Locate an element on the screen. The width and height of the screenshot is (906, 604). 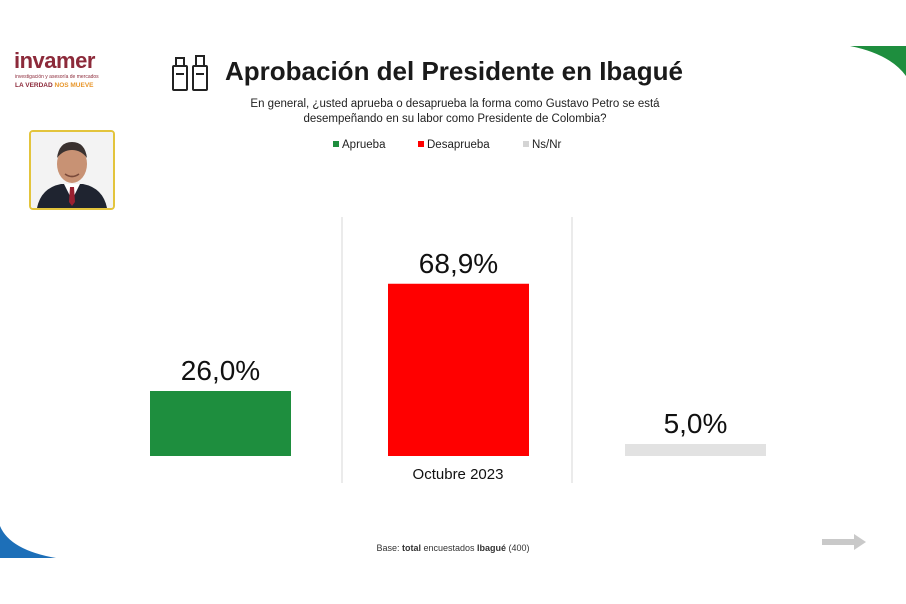
corner-accent-top-right is located at coordinates (878, 61).